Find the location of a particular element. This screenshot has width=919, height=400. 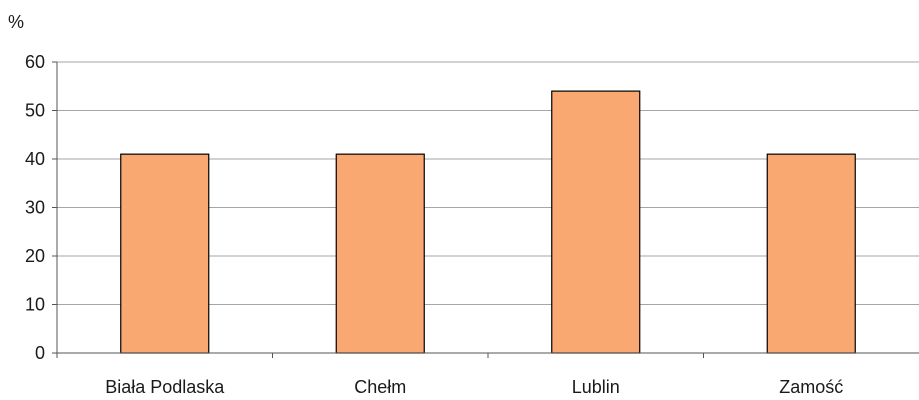

y-tick-label: 10 is located at coordinates (35, 305).